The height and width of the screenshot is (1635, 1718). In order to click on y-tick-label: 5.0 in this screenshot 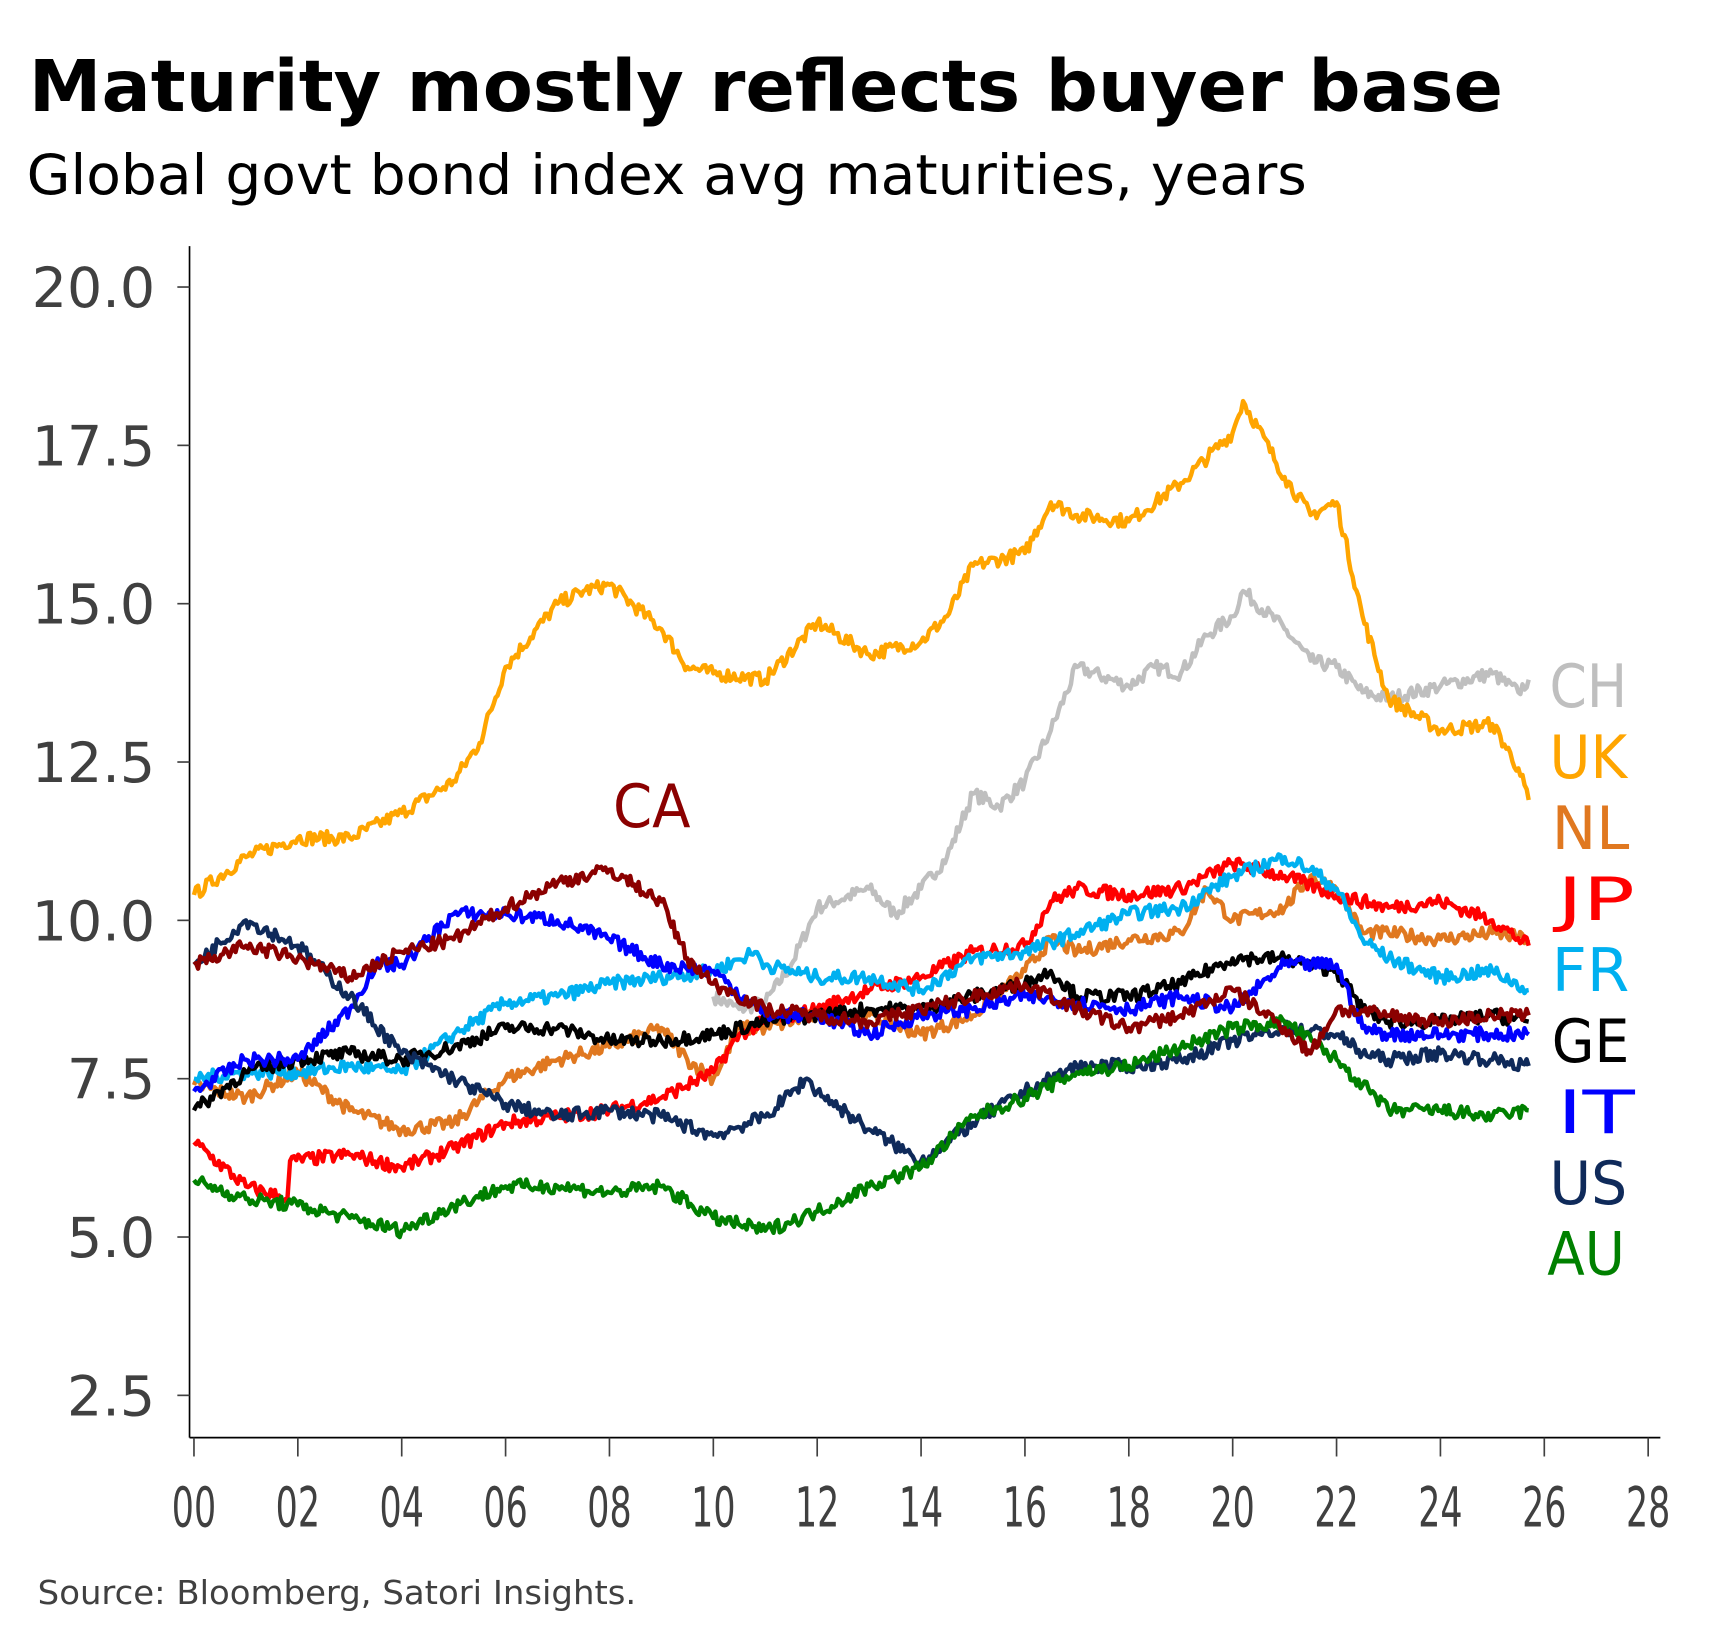, I will do `click(111, 1239)`.